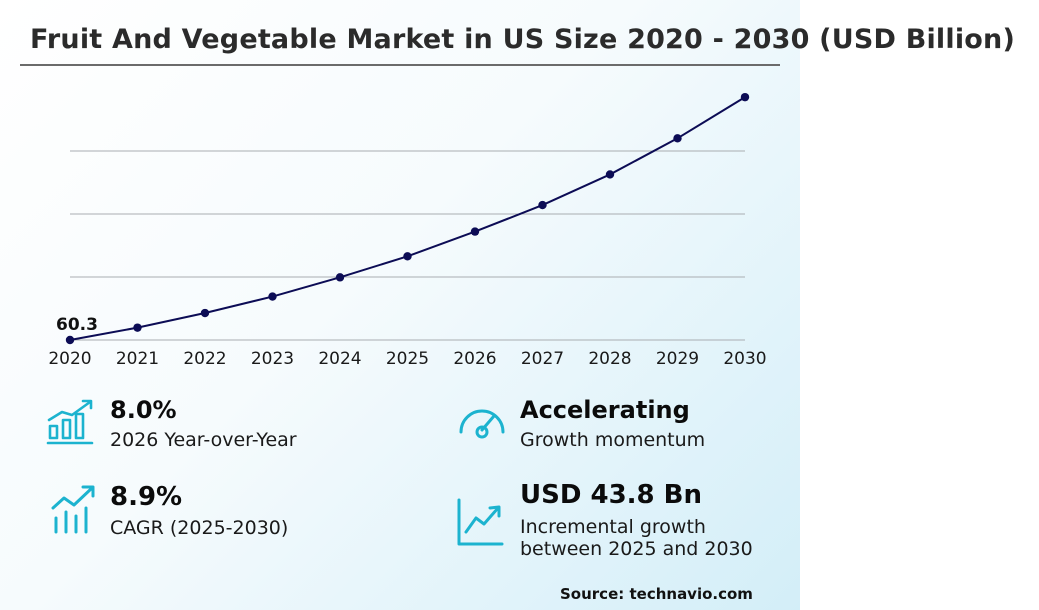 The height and width of the screenshot is (610, 1039). I want to click on x-tick-label: 2026, so click(474, 359).